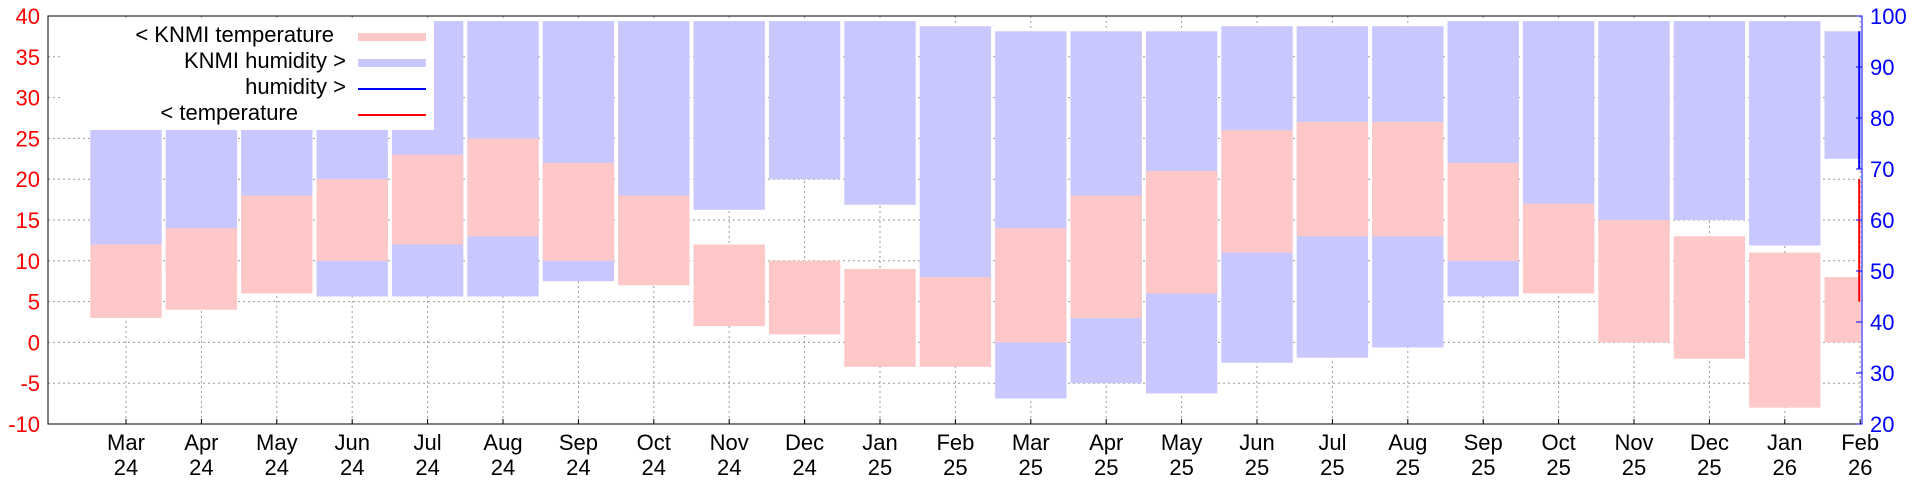 The height and width of the screenshot is (480, 1920). Describe the element at coordinates (28, 16) in the screenshot. I see `y-left-tick-label: 40` at that location.